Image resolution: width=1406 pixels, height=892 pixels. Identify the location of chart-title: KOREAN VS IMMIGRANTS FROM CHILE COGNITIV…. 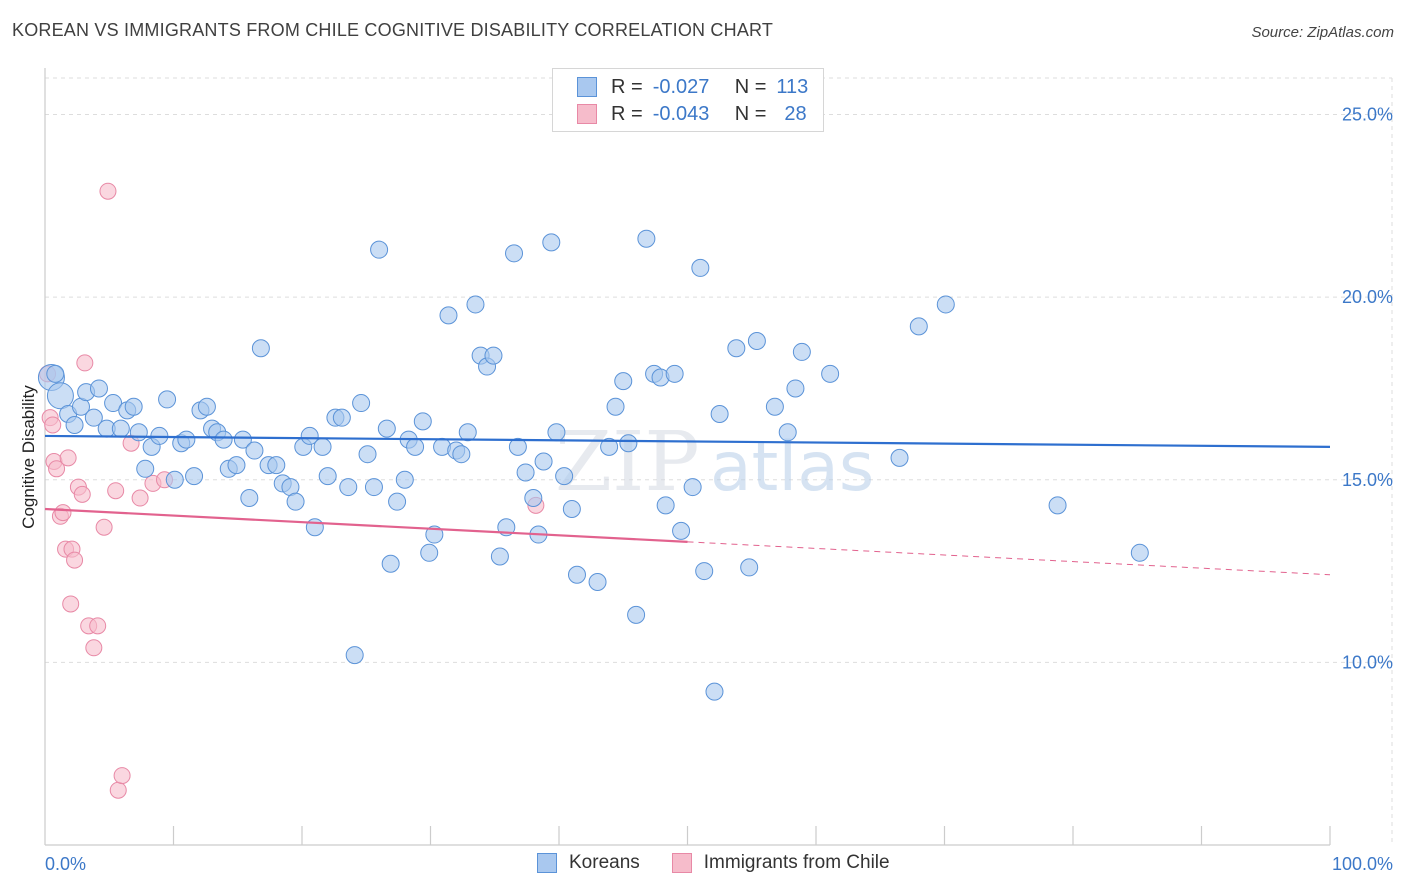
(393, 30).